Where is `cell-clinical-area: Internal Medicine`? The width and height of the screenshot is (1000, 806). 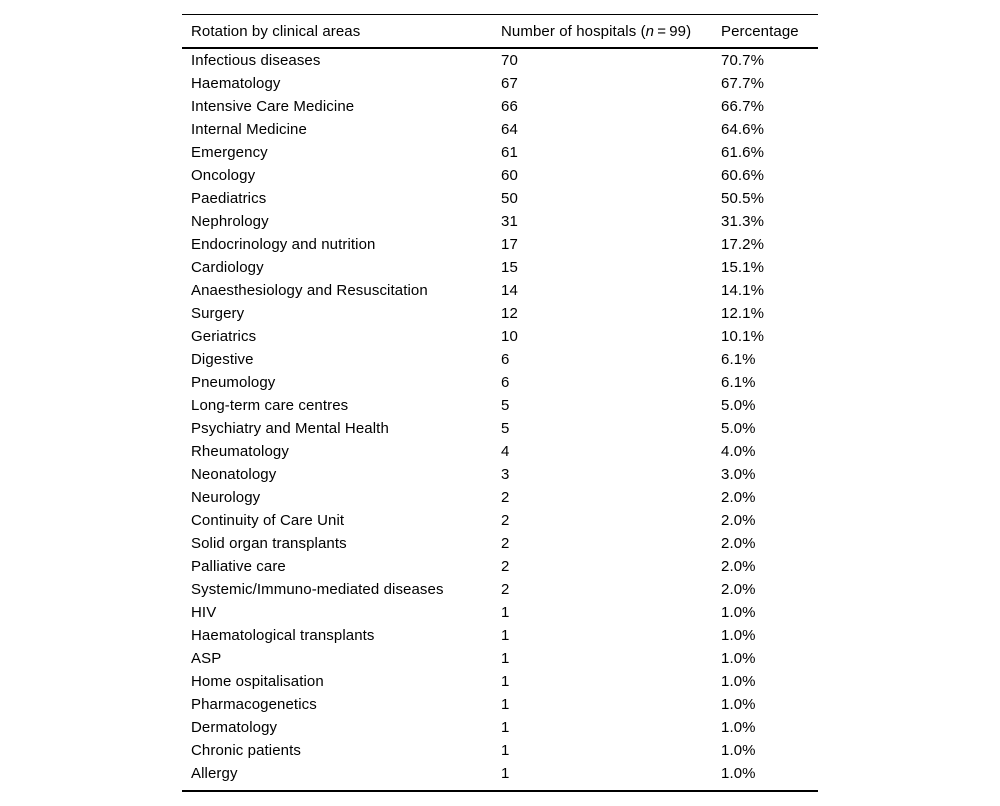 cell-clinical-area: Internal Medicine is located at coordinates (249, 129).